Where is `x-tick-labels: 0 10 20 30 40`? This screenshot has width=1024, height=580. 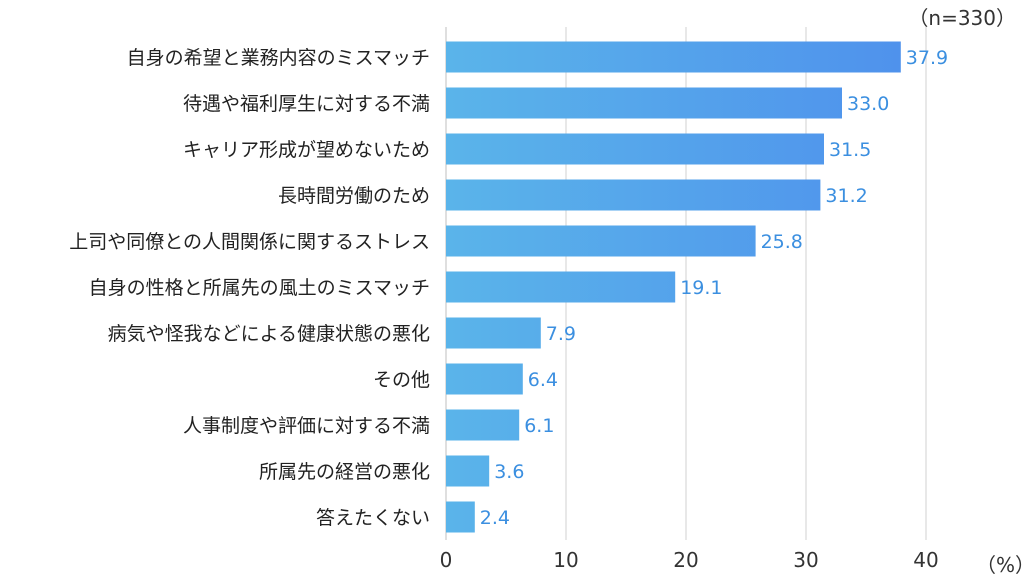
x-tick-labels: 0 10 20 30 40 is located at coordinates (689, 560).